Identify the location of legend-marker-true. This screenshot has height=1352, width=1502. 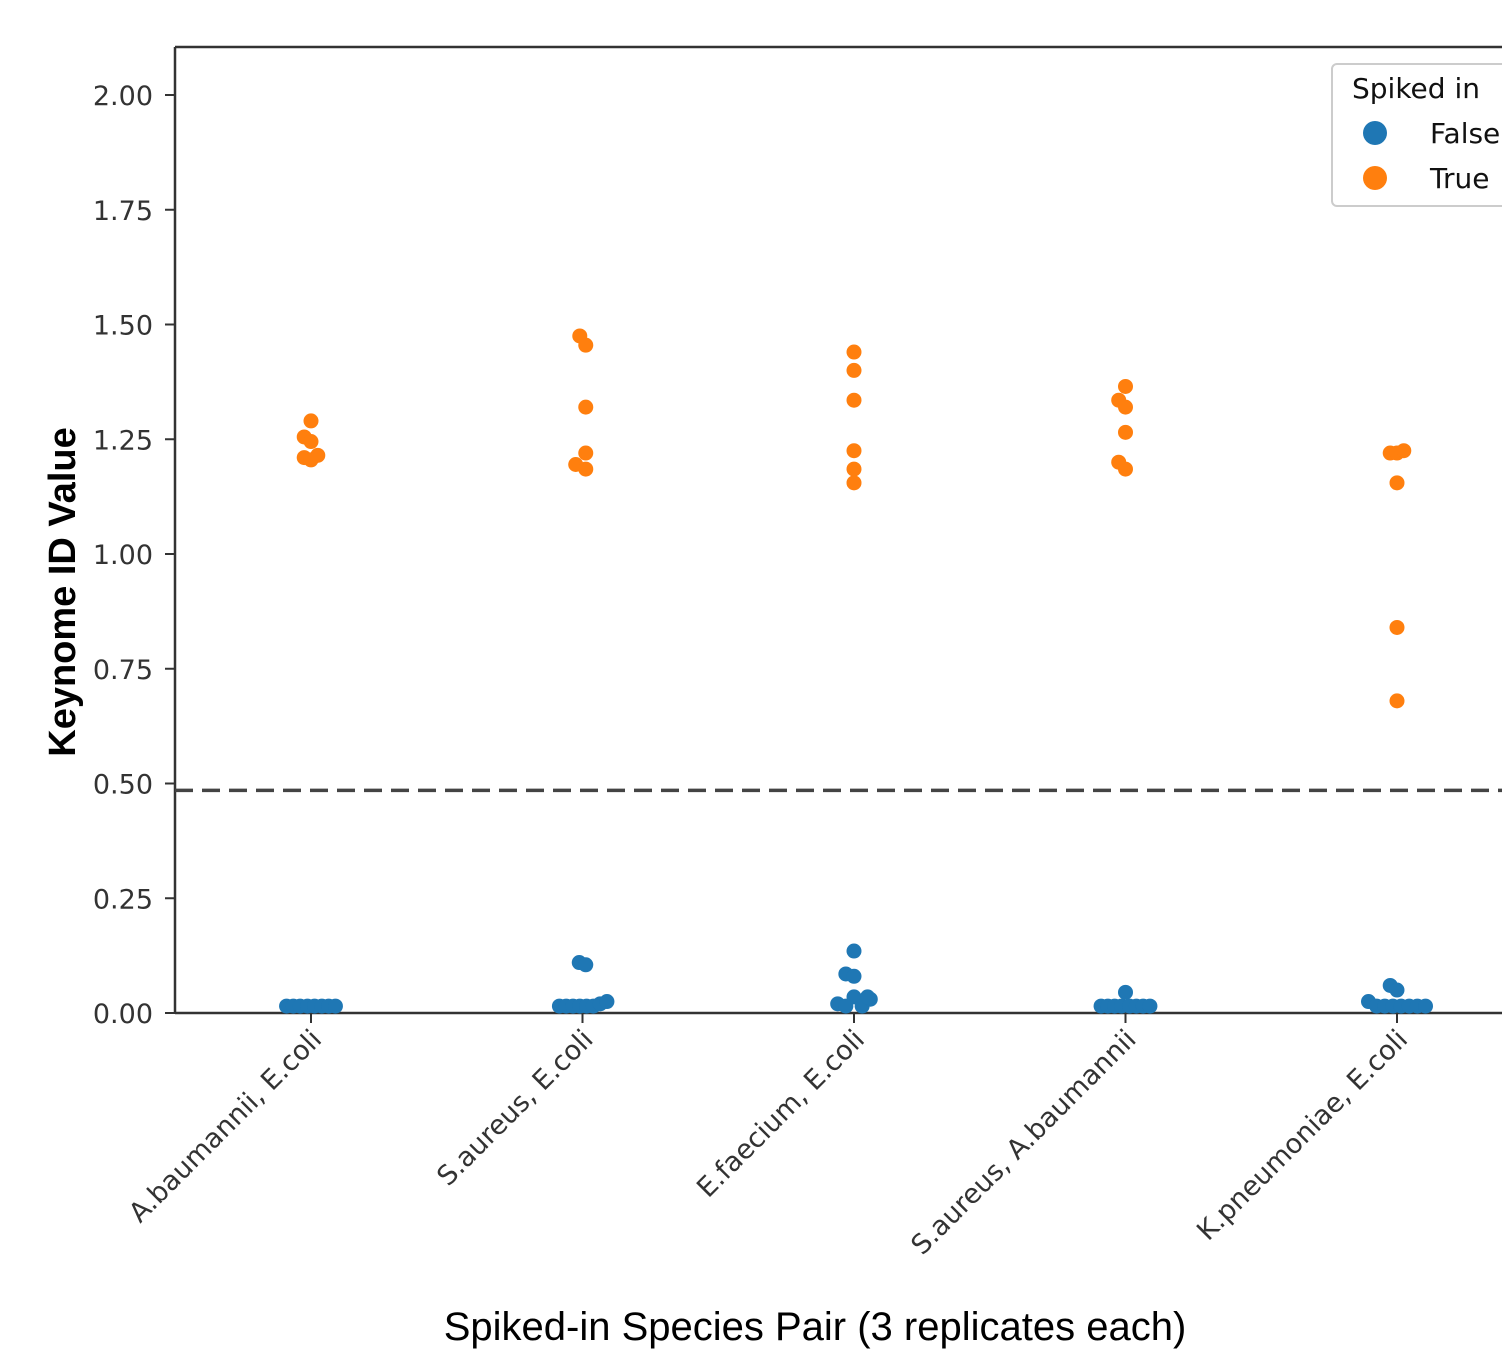
(1375, 178).